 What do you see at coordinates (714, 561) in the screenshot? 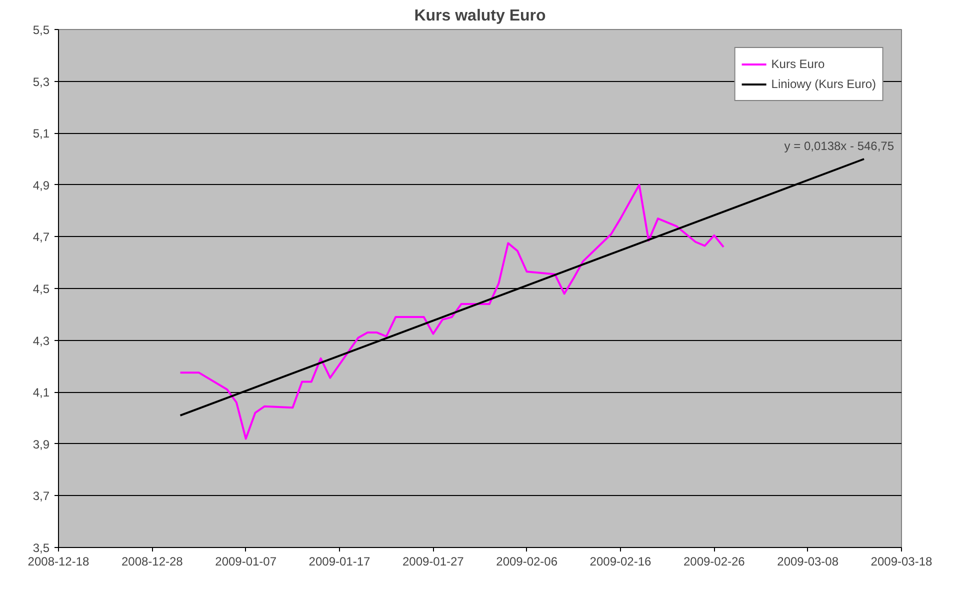
I see `x-tick-label: 2009-02-26` at bounding box center [714, 561].